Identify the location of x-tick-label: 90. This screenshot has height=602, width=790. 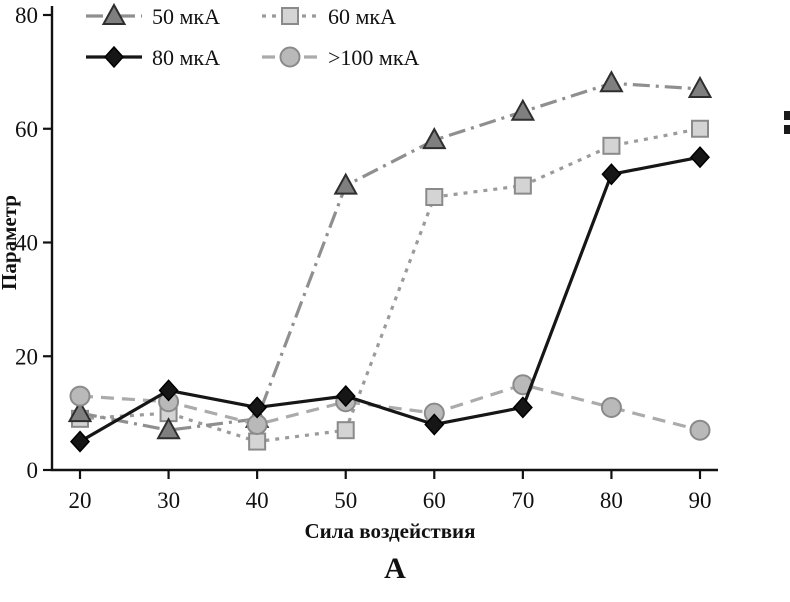
(700, 500).